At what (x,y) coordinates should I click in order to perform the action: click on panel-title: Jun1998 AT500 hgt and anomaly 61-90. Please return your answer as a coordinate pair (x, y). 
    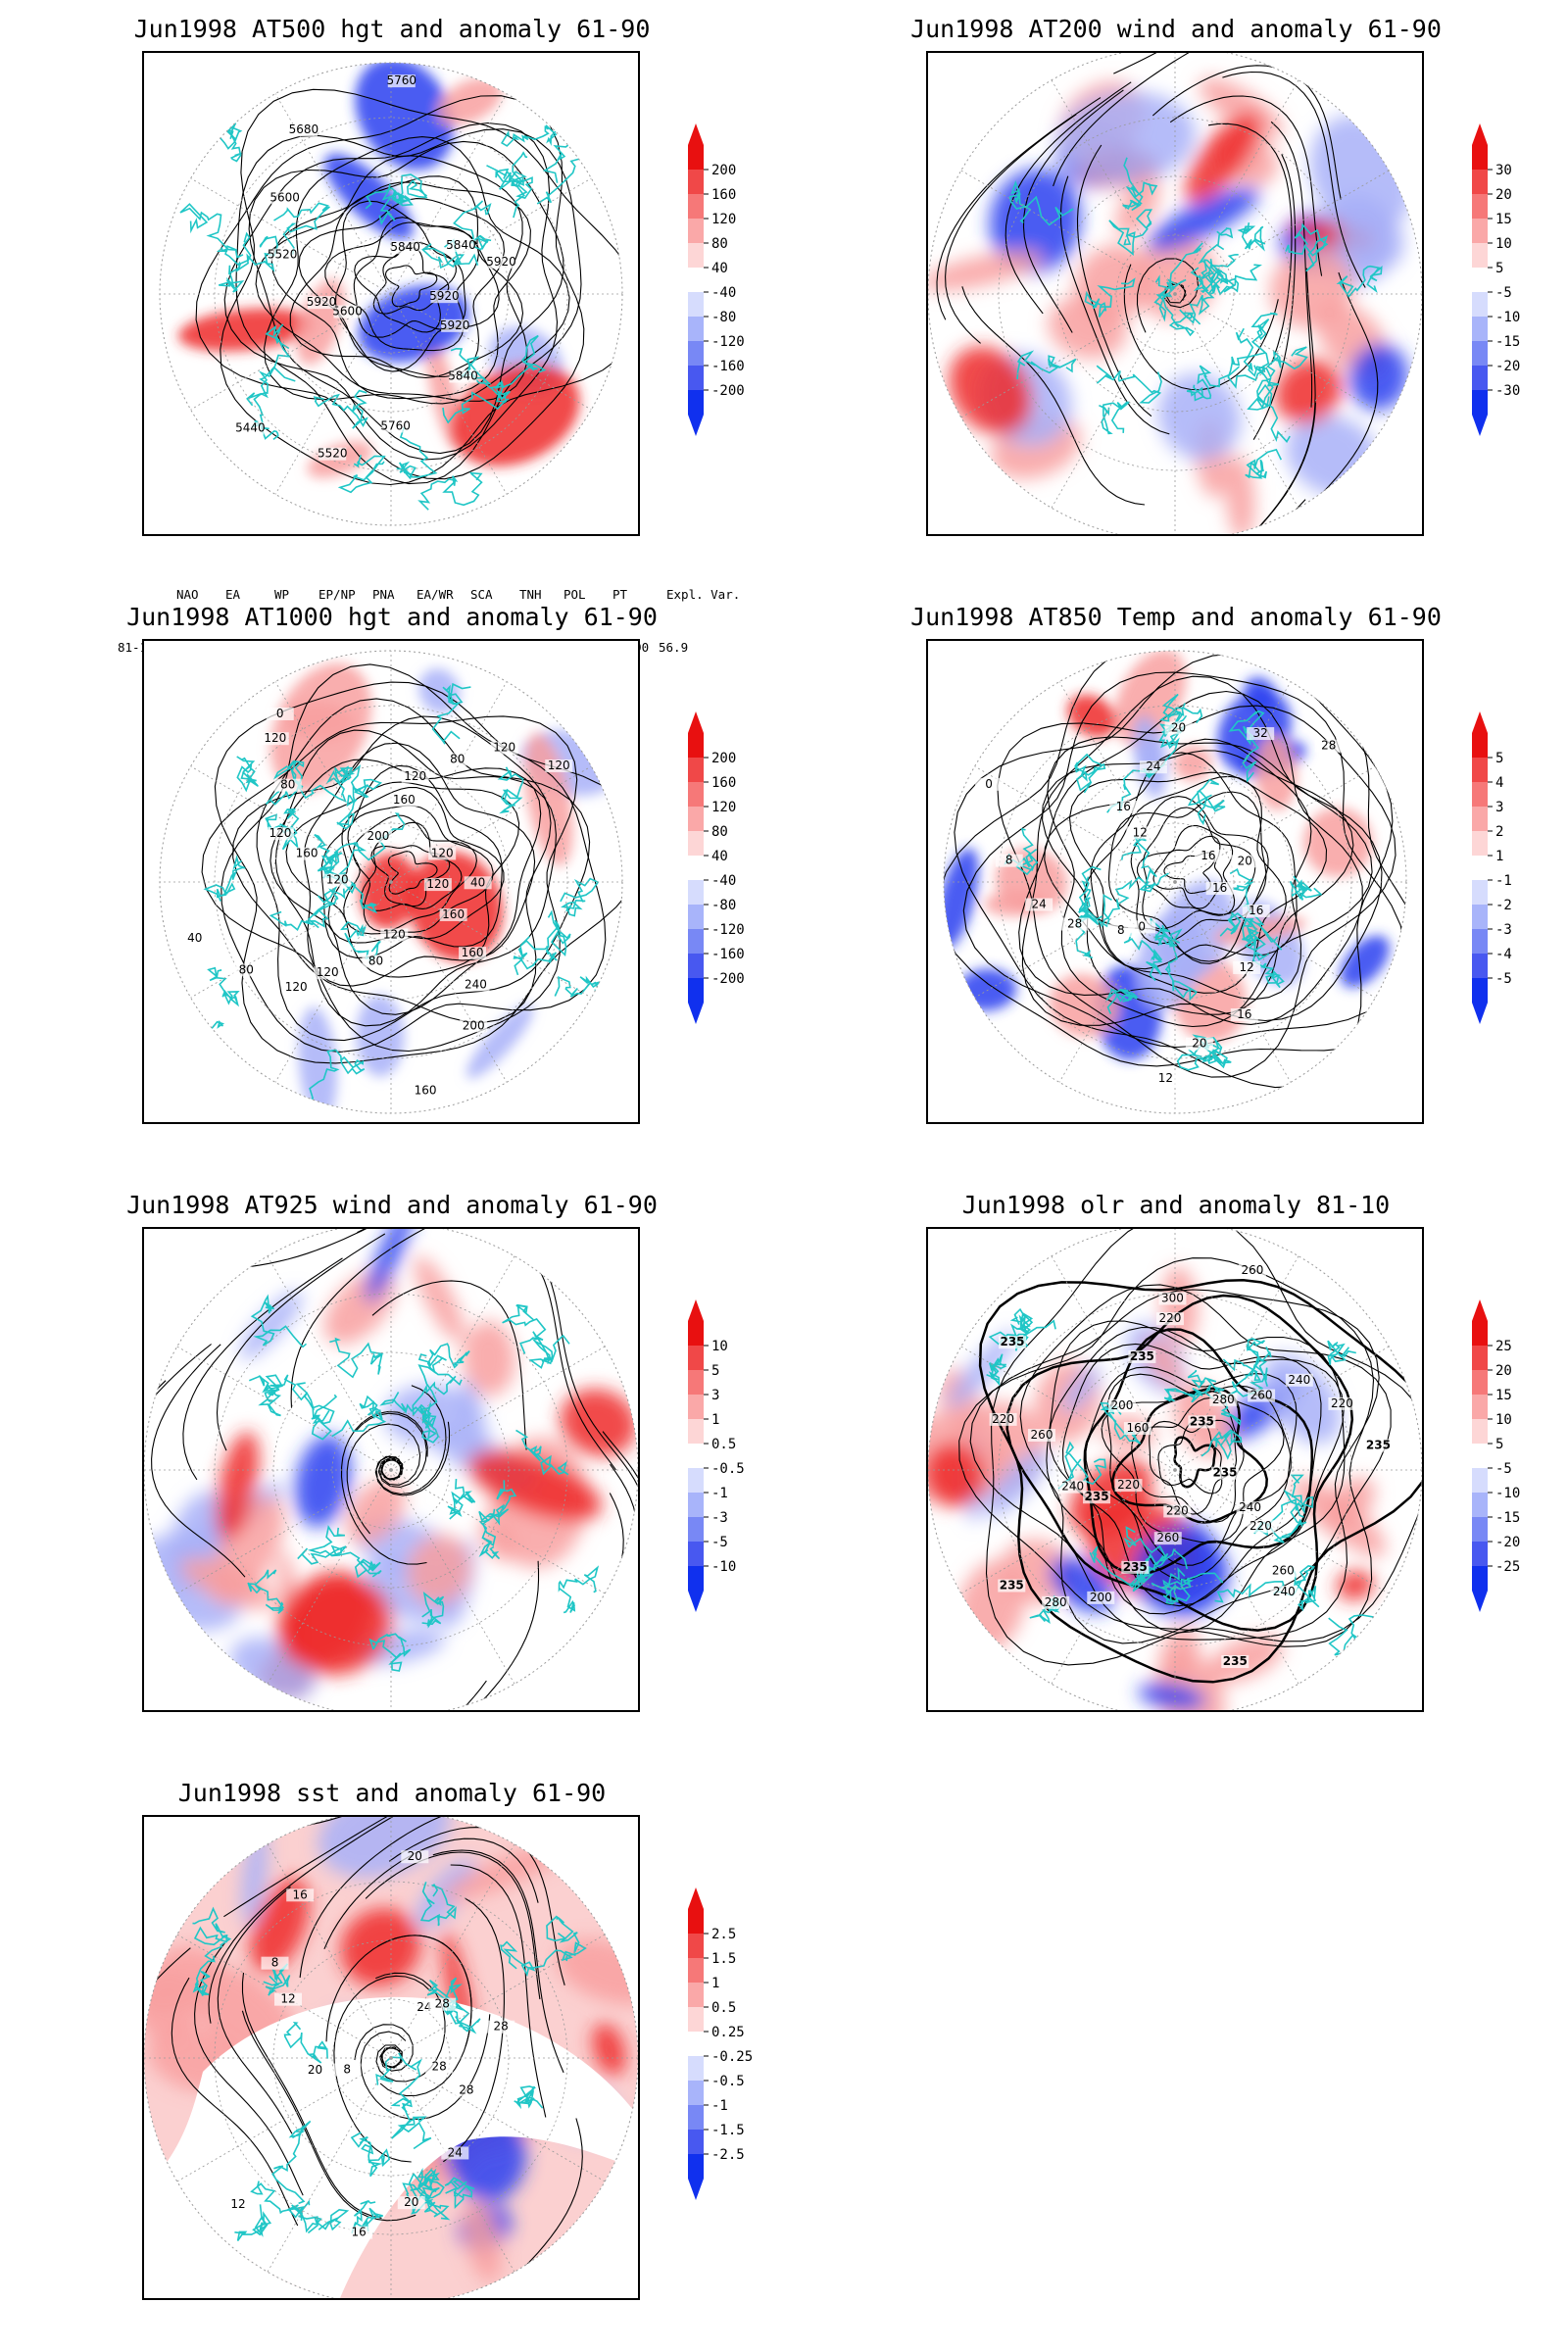
    Looking at the image, I should click on (392, 29).